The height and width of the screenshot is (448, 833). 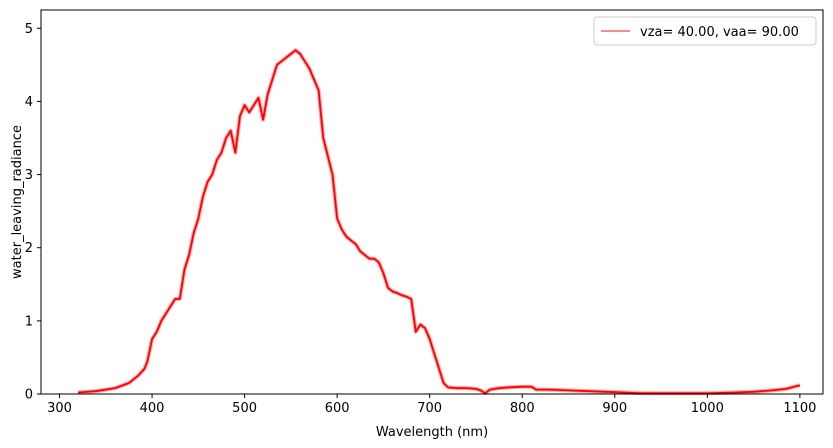 What do you see at coordinates (59, 408) in the screenshot?
I see `x-tick-label: 300` at bounding box center [59, 408].